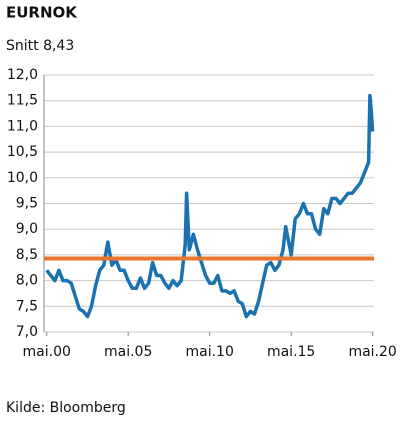  Describe the element at coordinates (22, 178) in the screenshot. I see `y-tick-label: 10,0` at that location.